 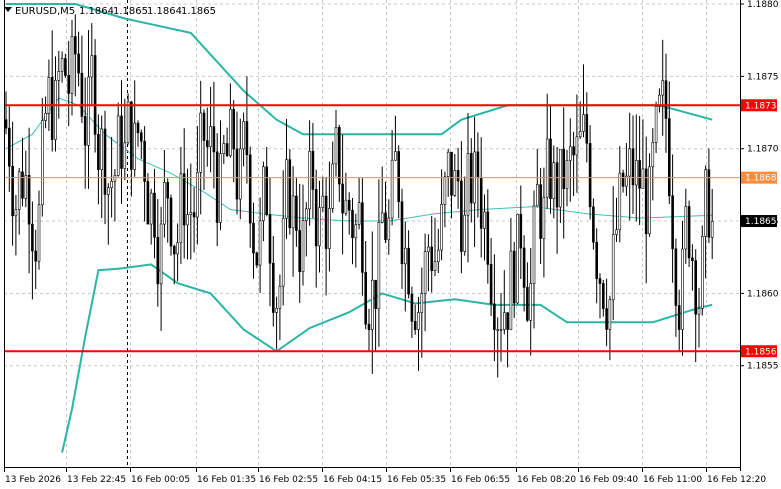 What do you see at coordinates (164, 11) in the screenshot?
I see `ohlc-low: 1.1864` at bounding box center [164, 11].